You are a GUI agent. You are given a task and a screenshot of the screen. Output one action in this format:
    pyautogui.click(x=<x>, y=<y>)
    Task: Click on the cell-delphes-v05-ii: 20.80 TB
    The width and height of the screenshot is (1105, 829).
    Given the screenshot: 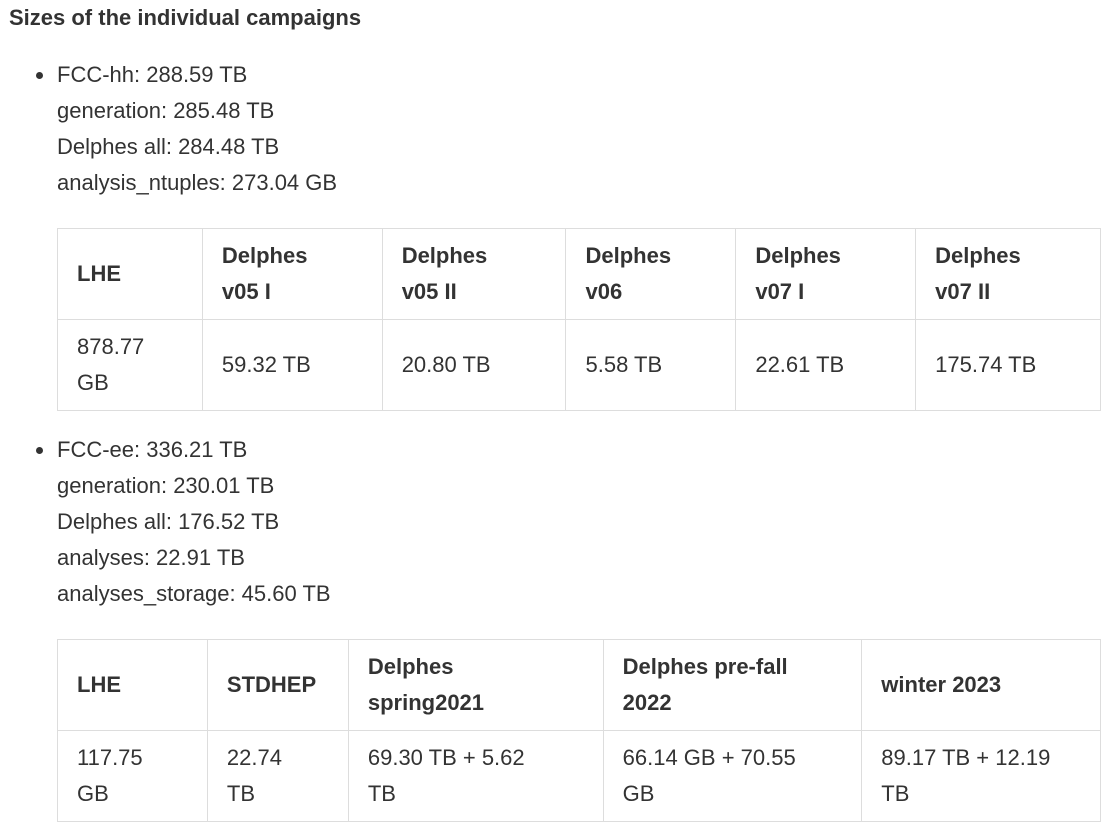 What is the action you would take?
    pyautogui.click(x=474, y=365)
    